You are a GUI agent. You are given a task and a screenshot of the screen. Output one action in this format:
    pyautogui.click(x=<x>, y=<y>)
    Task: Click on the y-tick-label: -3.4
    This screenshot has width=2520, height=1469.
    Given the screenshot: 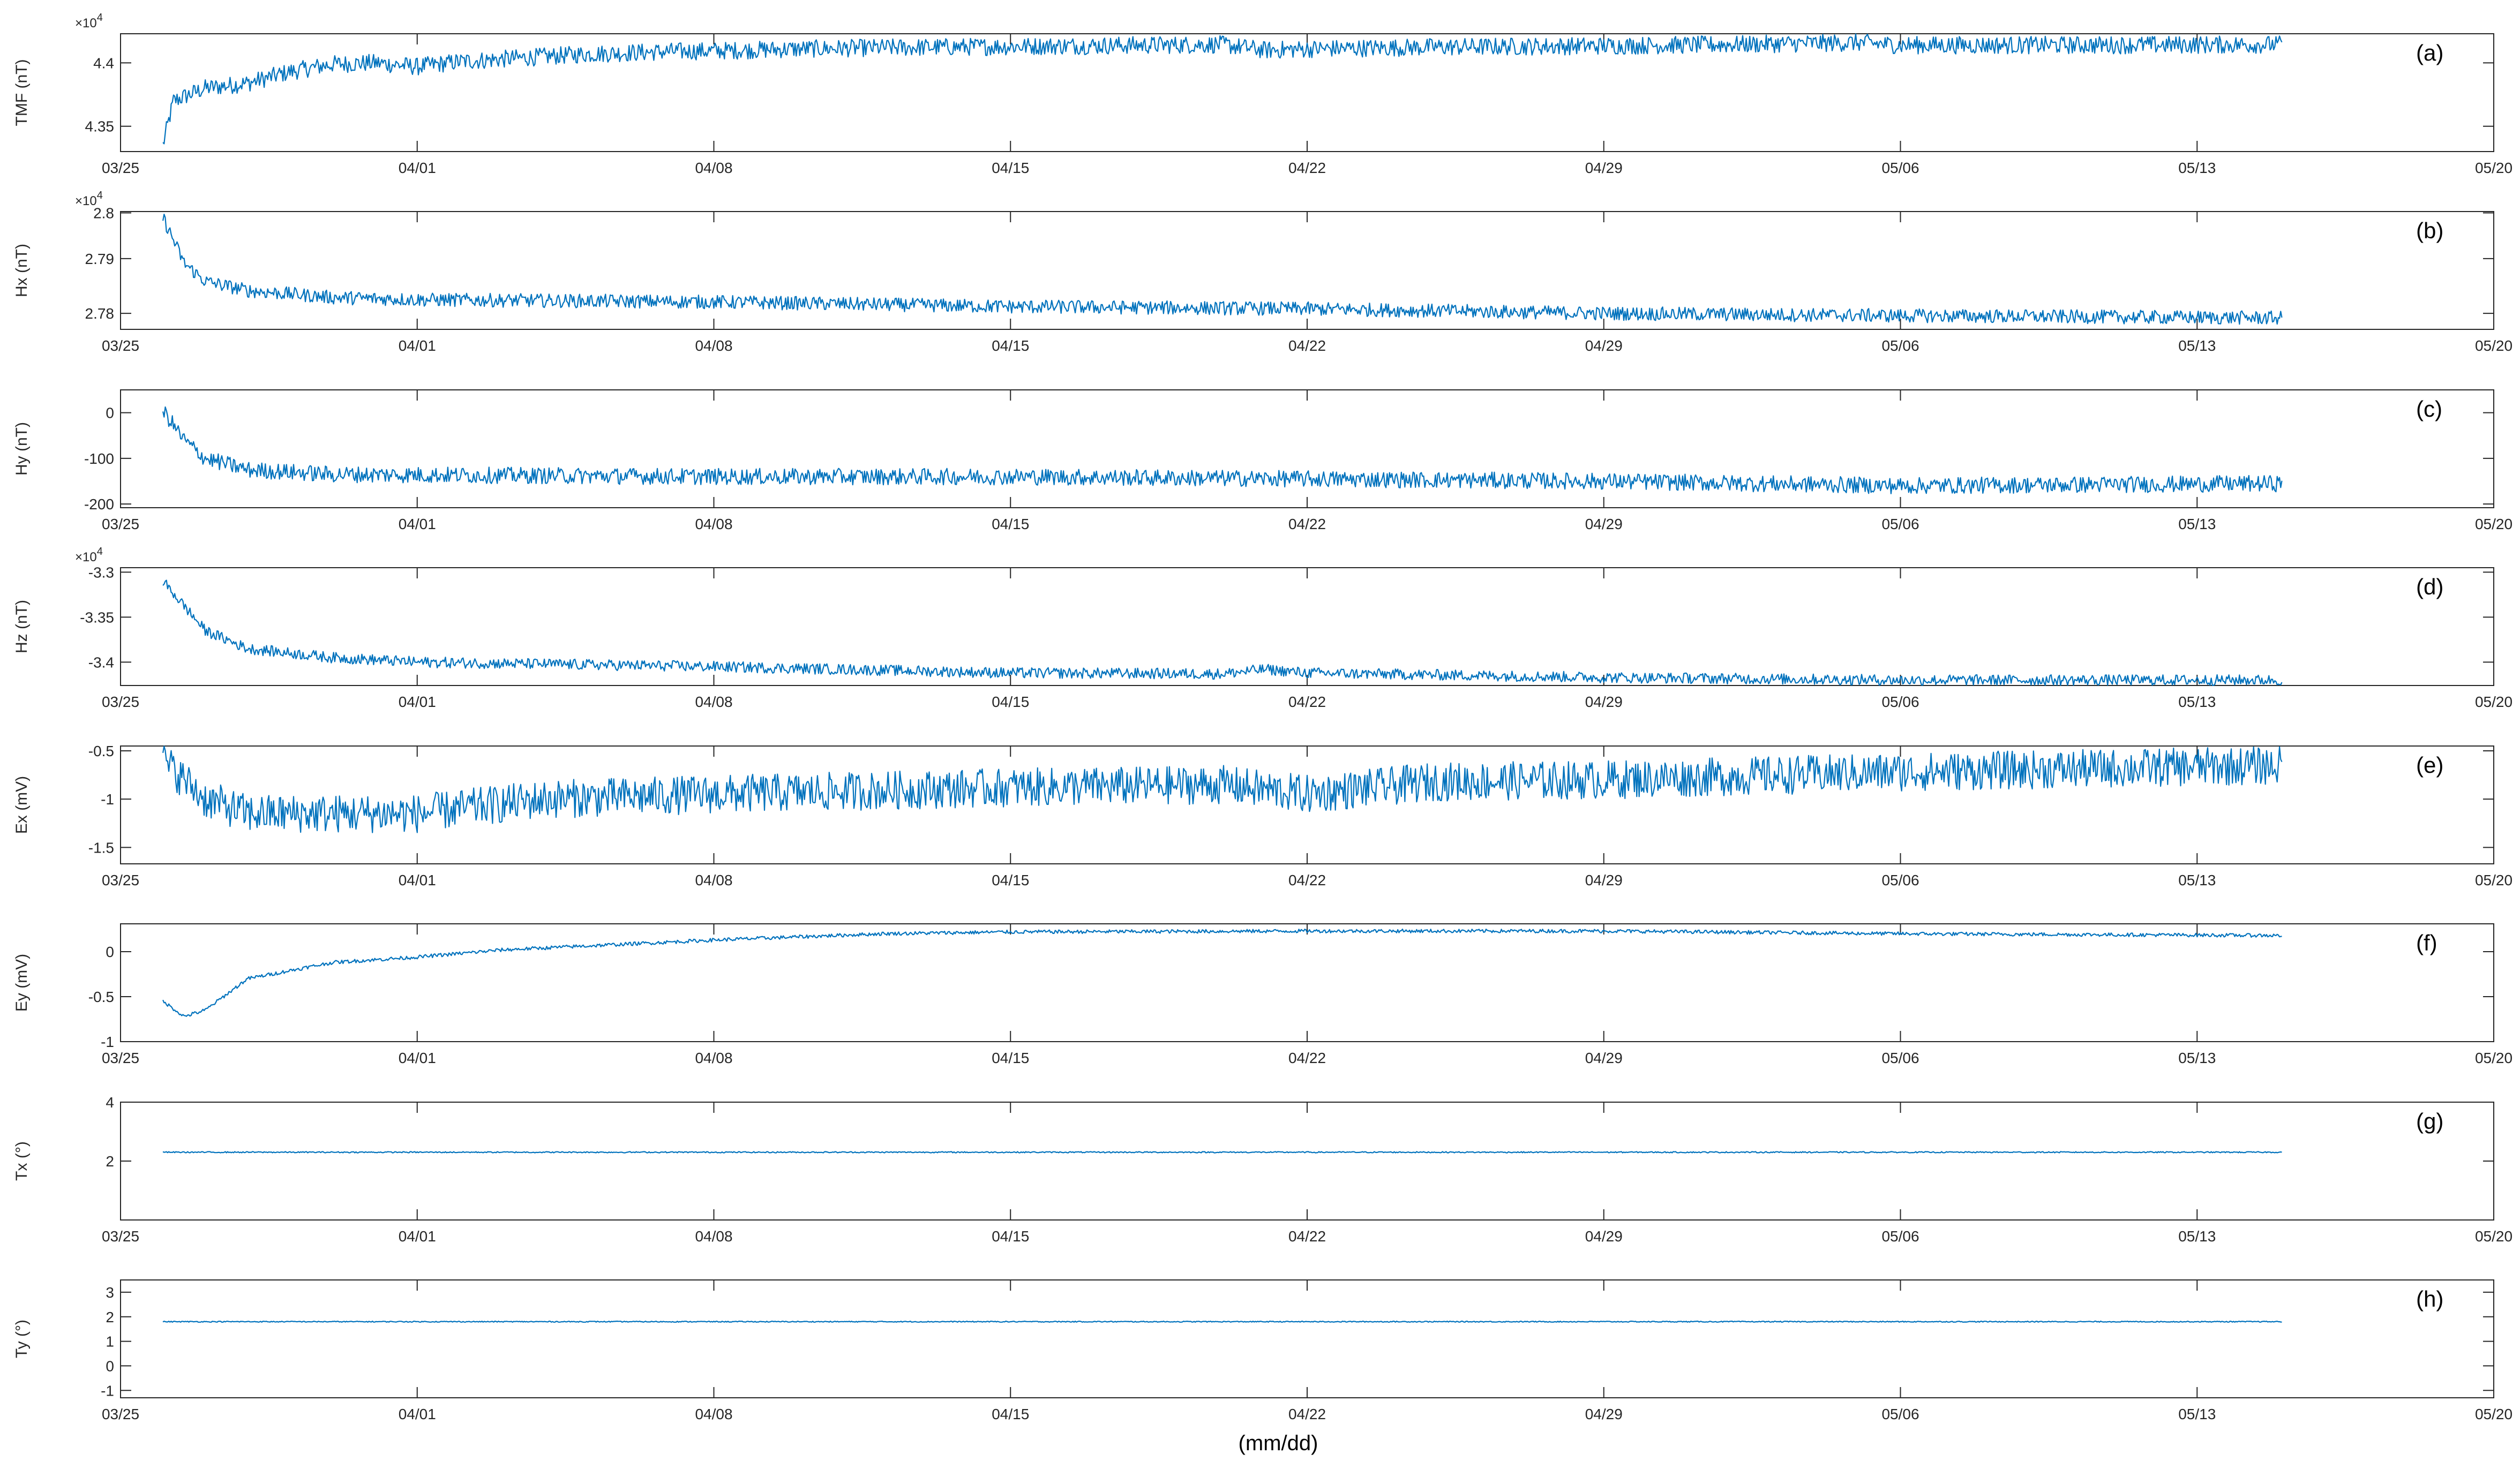 What is the action you would take?
    pyautogui.click(x=101, y=662)
    